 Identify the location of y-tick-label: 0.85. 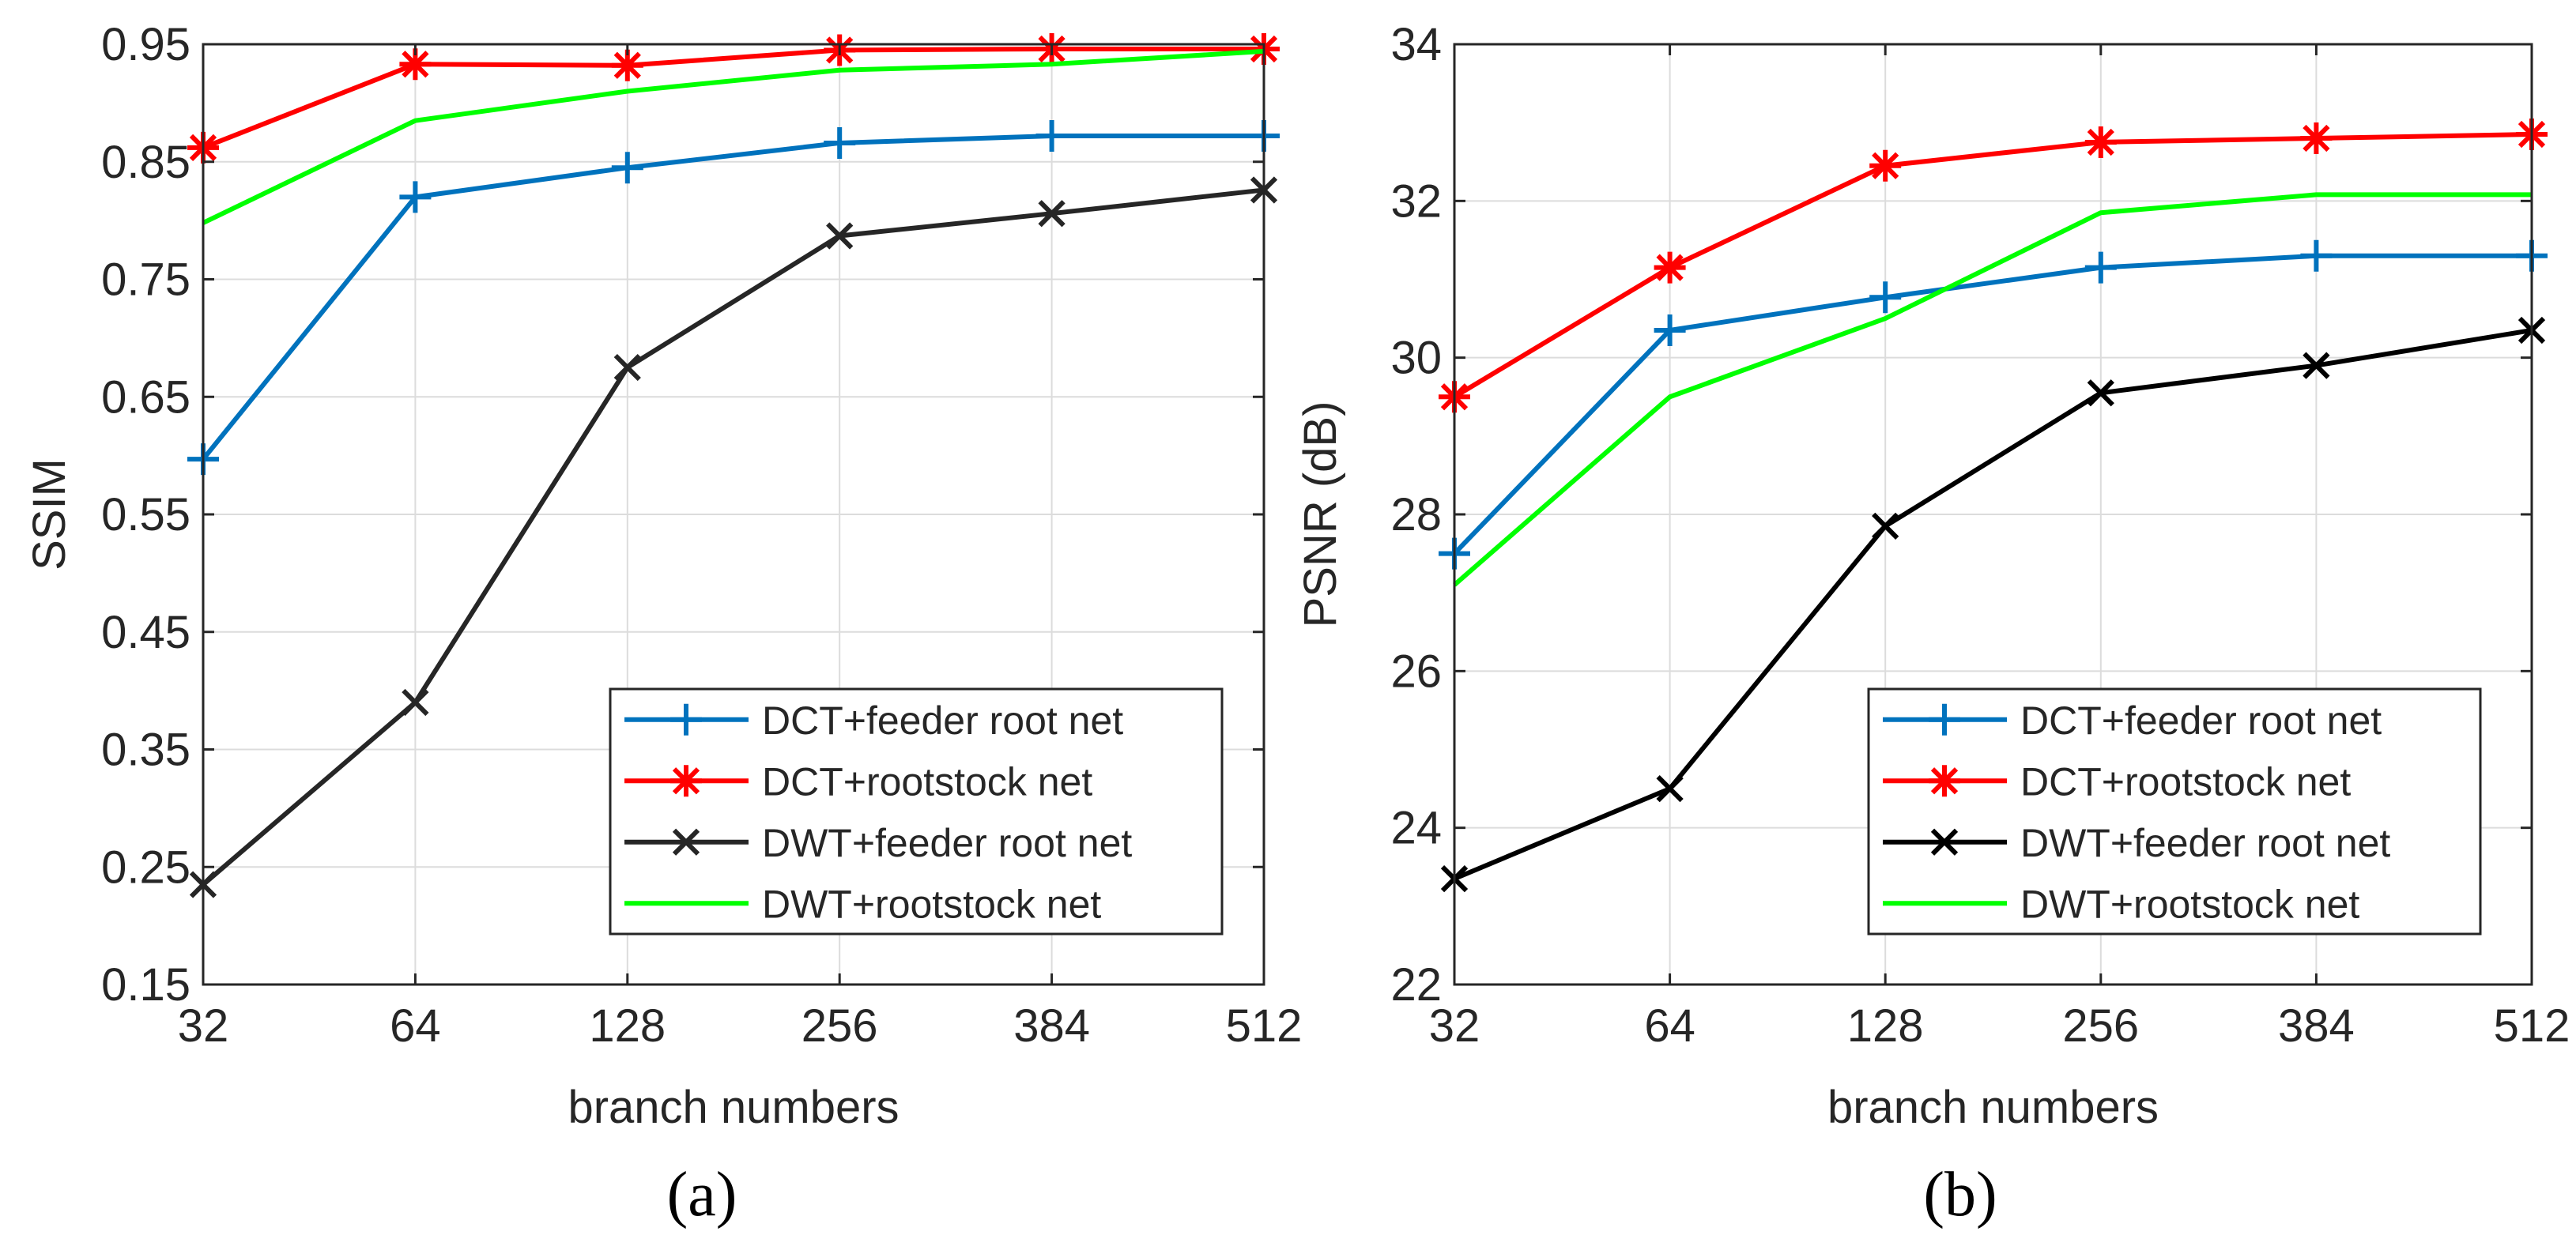
(145, 162).